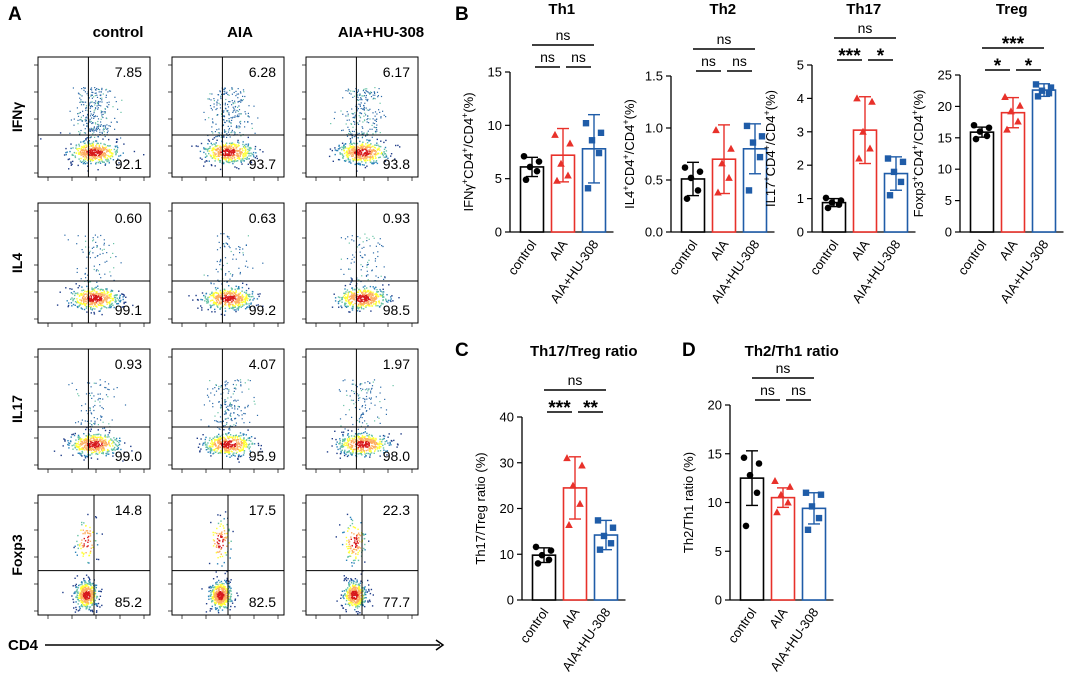  I want to click on quadrant-lower-right-percent: 95.9, so click(262, 456).